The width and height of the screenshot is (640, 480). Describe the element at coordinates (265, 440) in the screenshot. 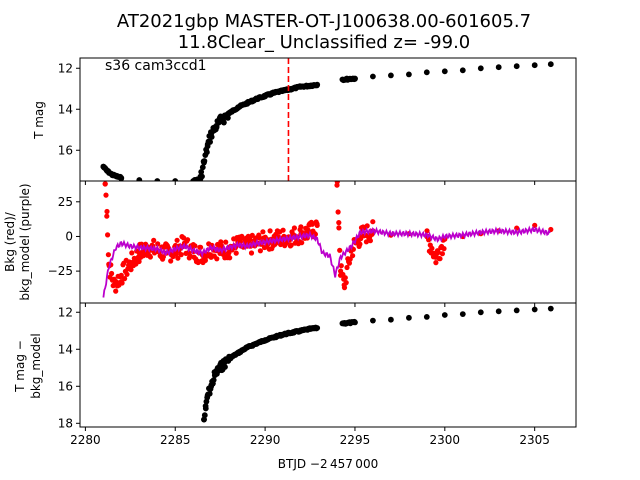

I see `xtick-label: 2290` at that location.